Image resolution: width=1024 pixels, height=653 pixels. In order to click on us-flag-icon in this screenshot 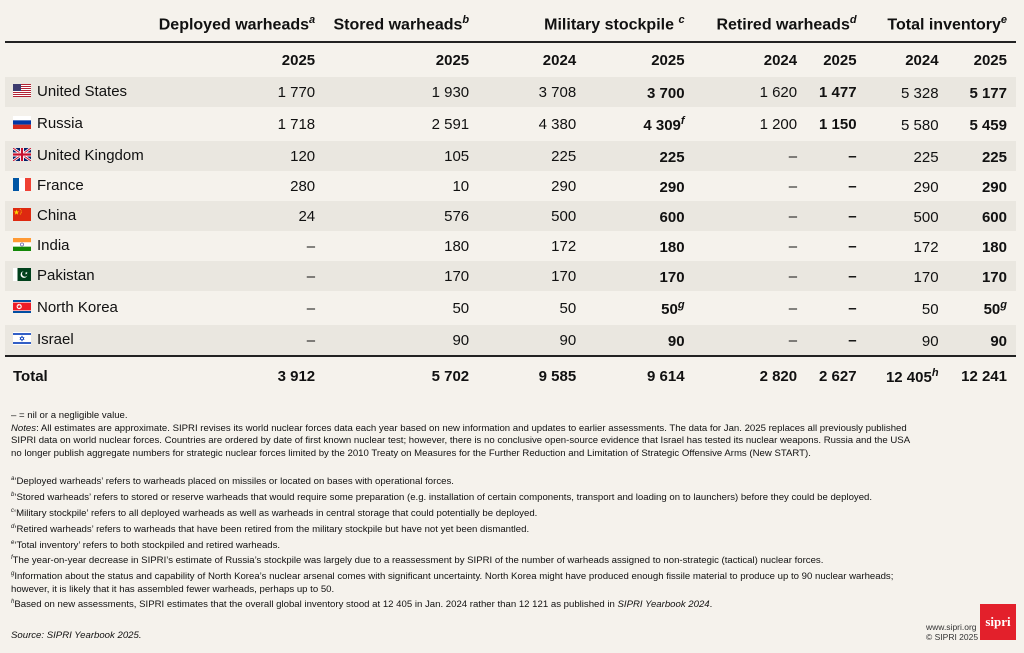, I will do `click(22, 92)`.